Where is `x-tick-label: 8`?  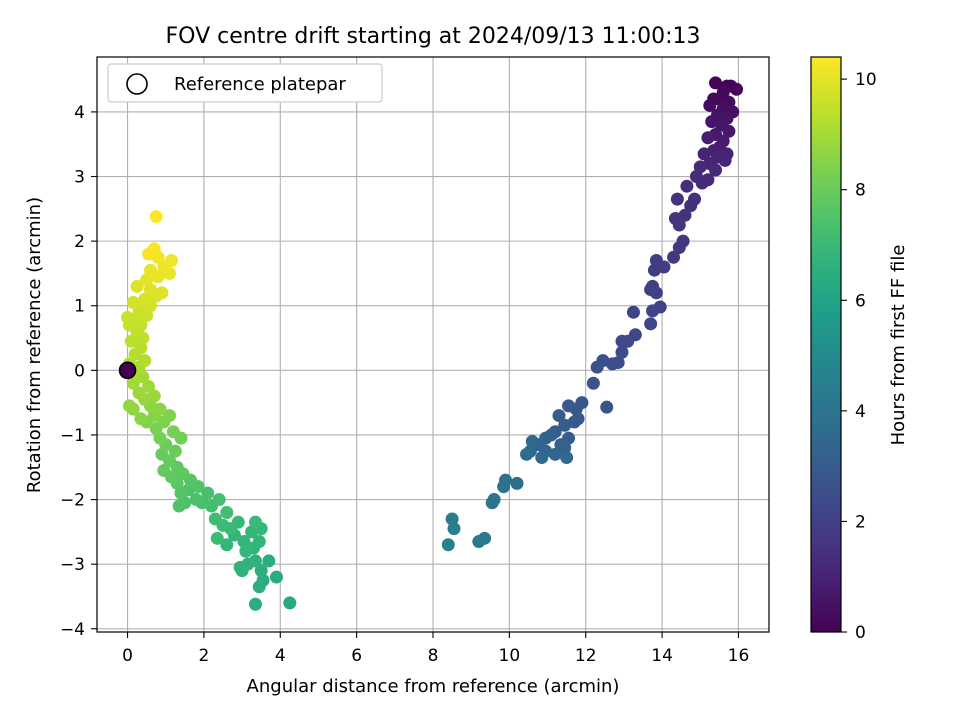
x-tick-label: 8 is located at coordinates (433, 656).